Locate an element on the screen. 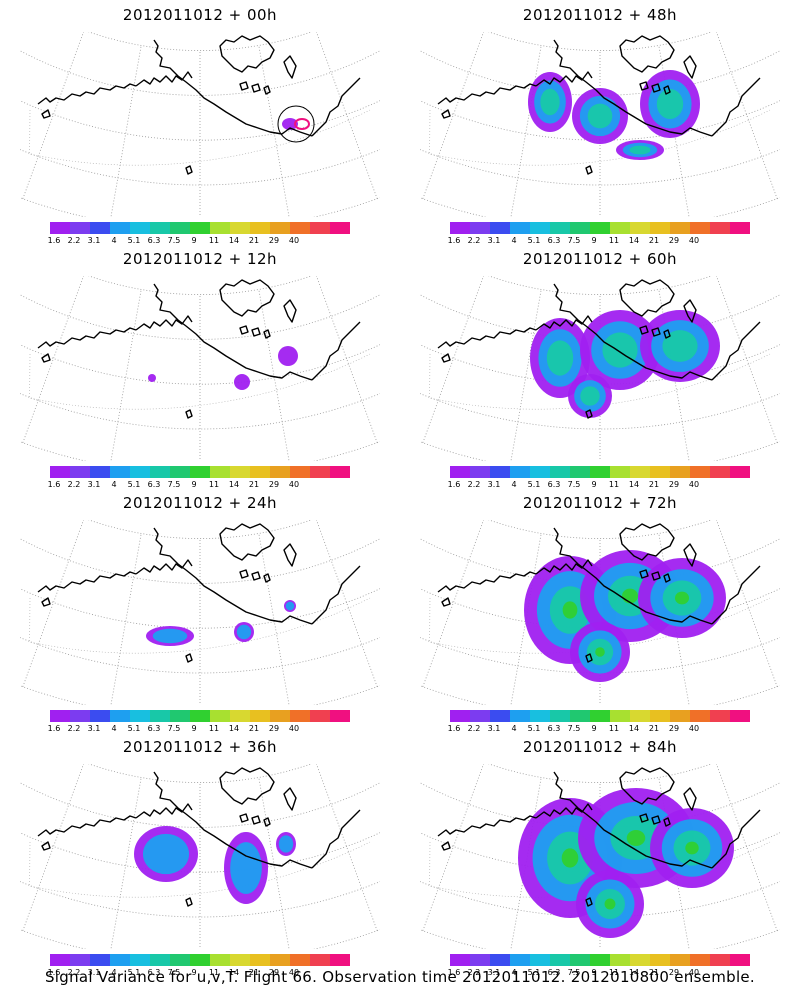 This screenshot has width=800, height=1000. colorbar-tick-label: 9 is located at coordinates (194, 240).